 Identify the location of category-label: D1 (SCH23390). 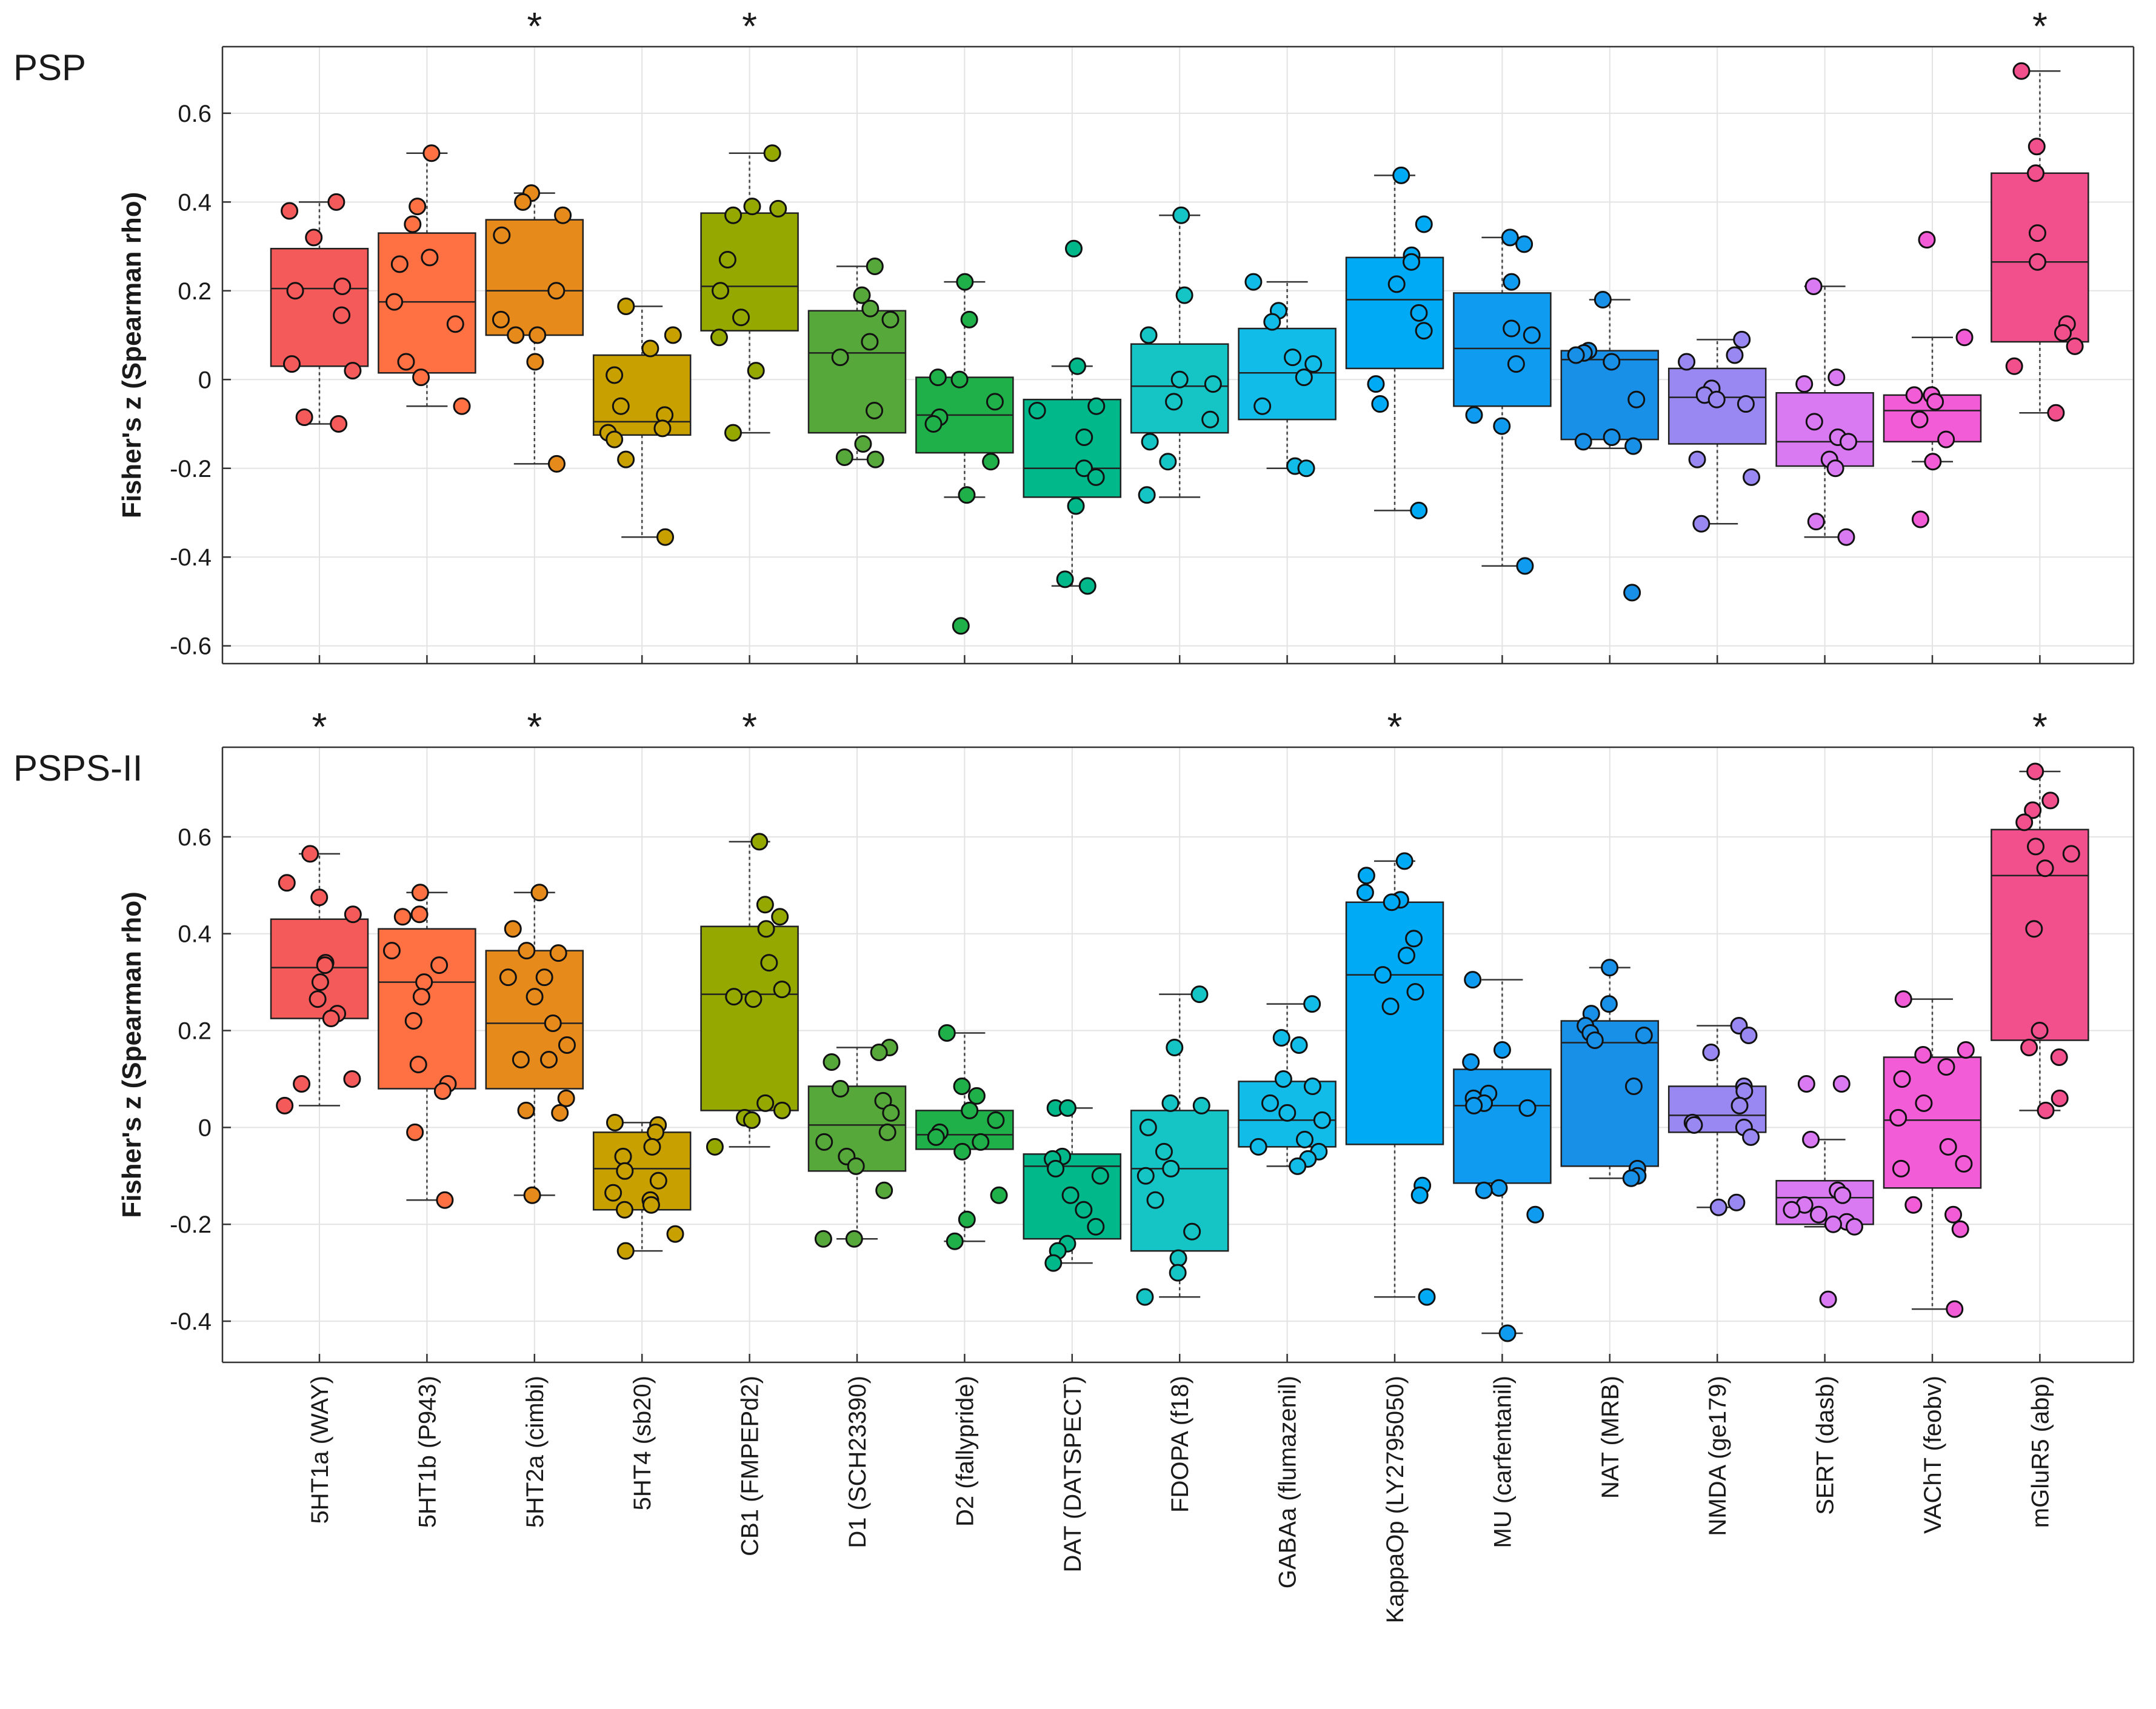
(857, 1462).